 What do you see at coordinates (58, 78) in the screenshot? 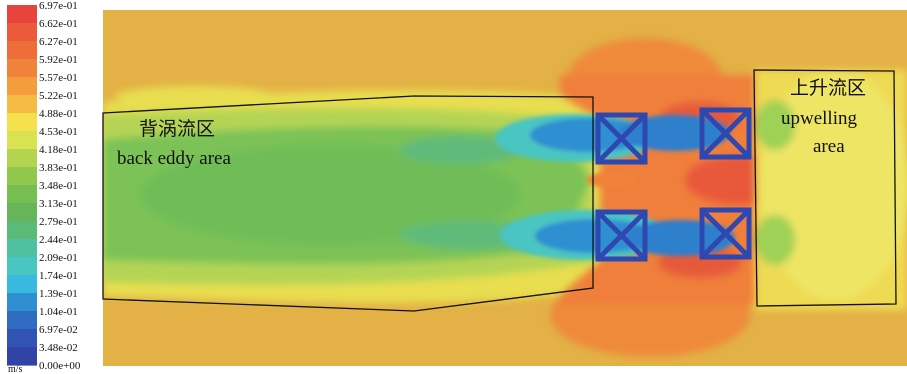
I see `colorbar-tick-label: 5.57e-01` at bounding box center [58, 78].